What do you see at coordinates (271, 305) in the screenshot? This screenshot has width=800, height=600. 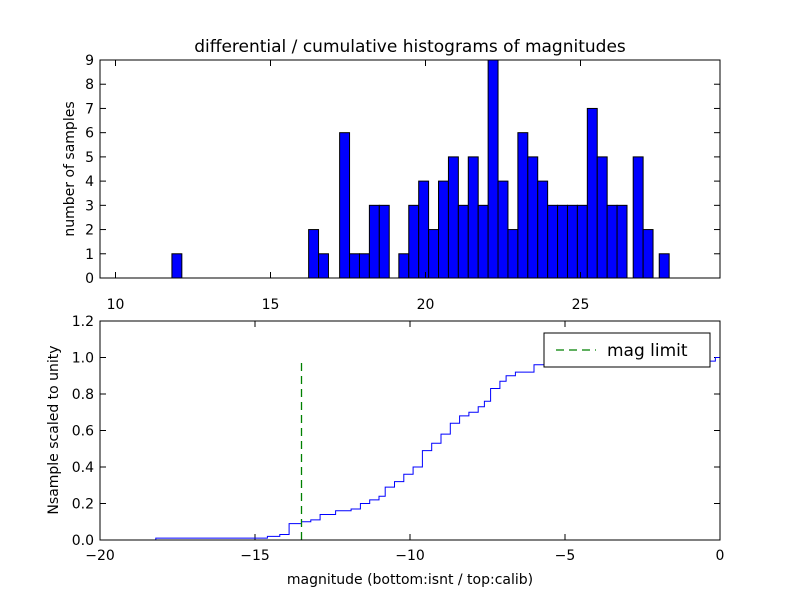 I see `x-tick-label: 15` at bounding box center [271, 305].